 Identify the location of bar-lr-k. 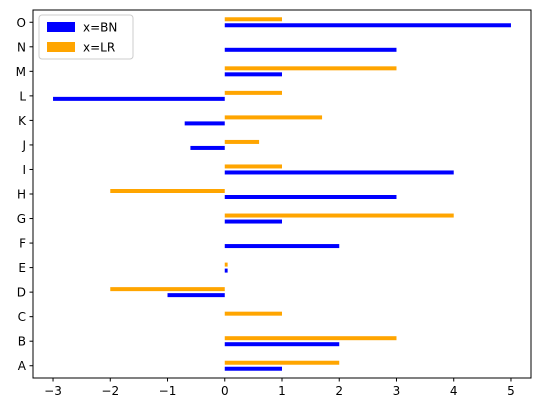
(273, 117).